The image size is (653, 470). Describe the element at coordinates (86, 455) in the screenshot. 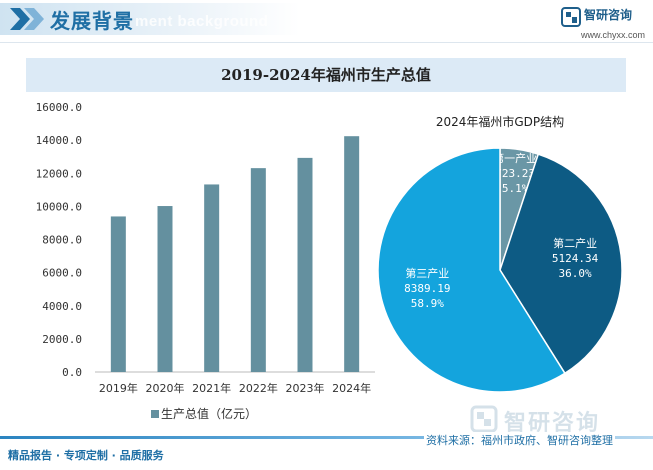

I see `footer-tagline: 精品报告 · 专项定制 · 品质服务` at that location.